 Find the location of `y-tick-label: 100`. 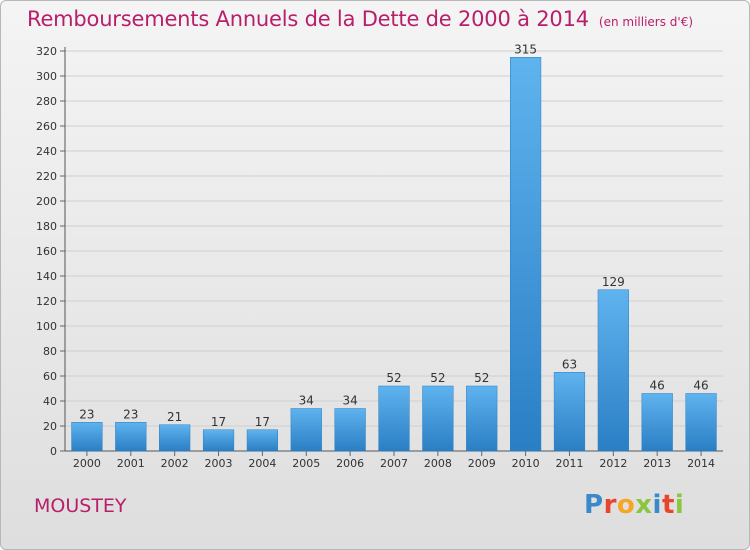

y-tick-label: 100 is located at coordinates (46, 326).